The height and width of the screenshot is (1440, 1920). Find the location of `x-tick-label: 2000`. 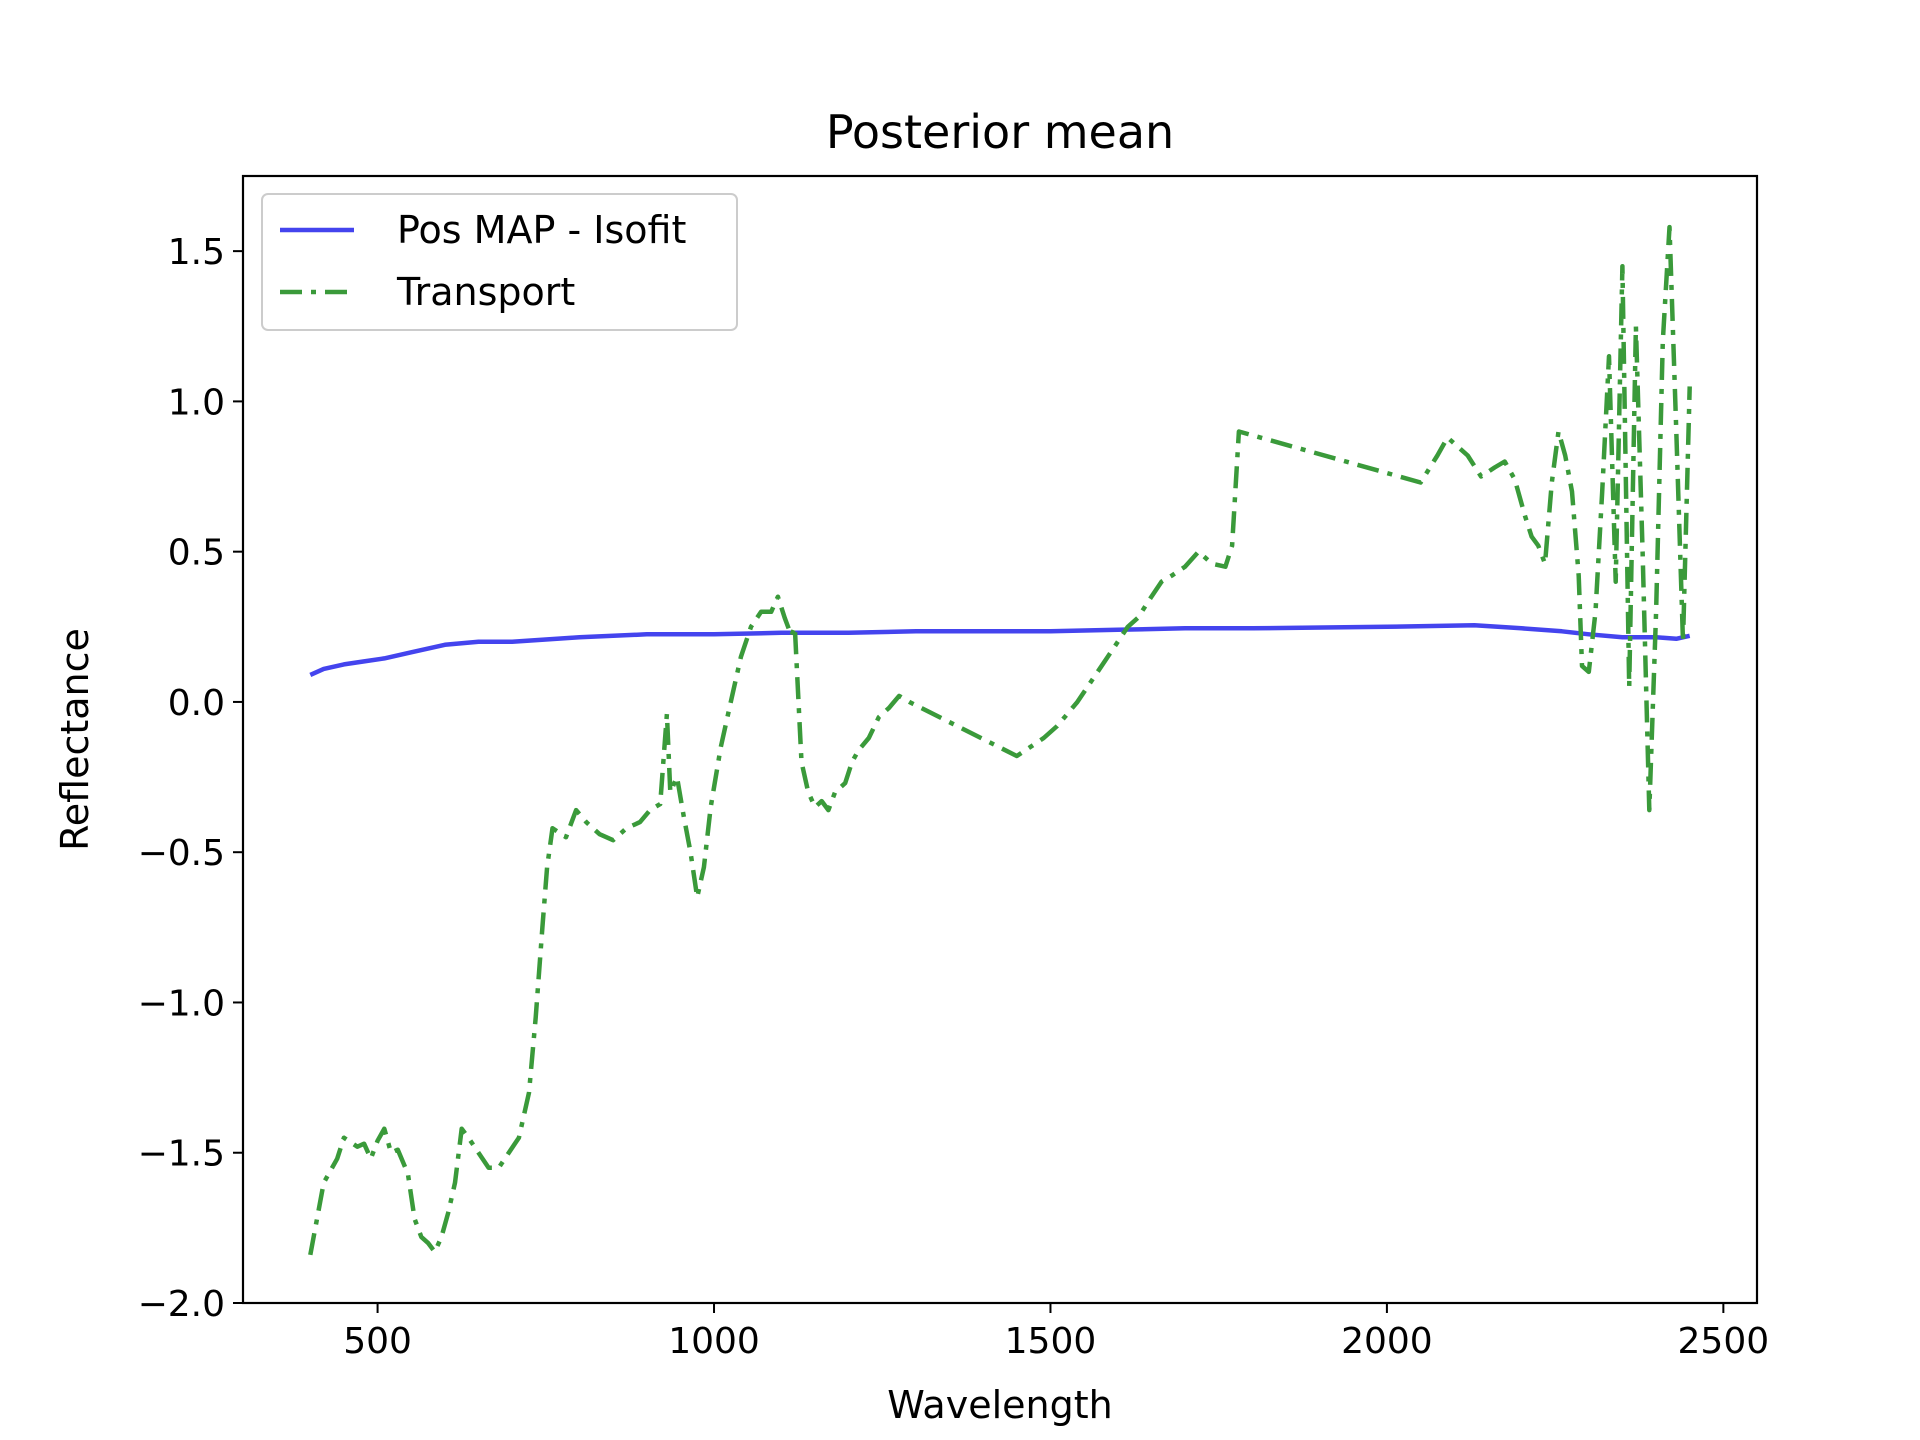

x-tick-label: 2000 is located at coordinates (1387, 1341).